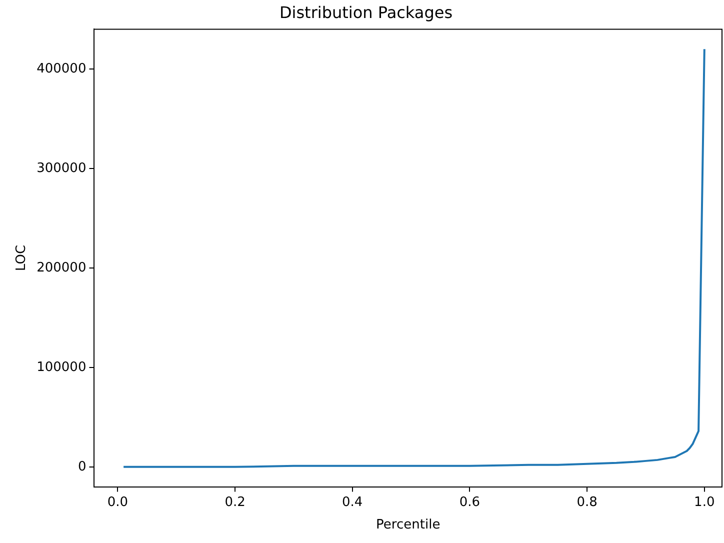 This screenshot has width=724, height=543. I want to click on y-axis-title: LOC, so click(22, 258).